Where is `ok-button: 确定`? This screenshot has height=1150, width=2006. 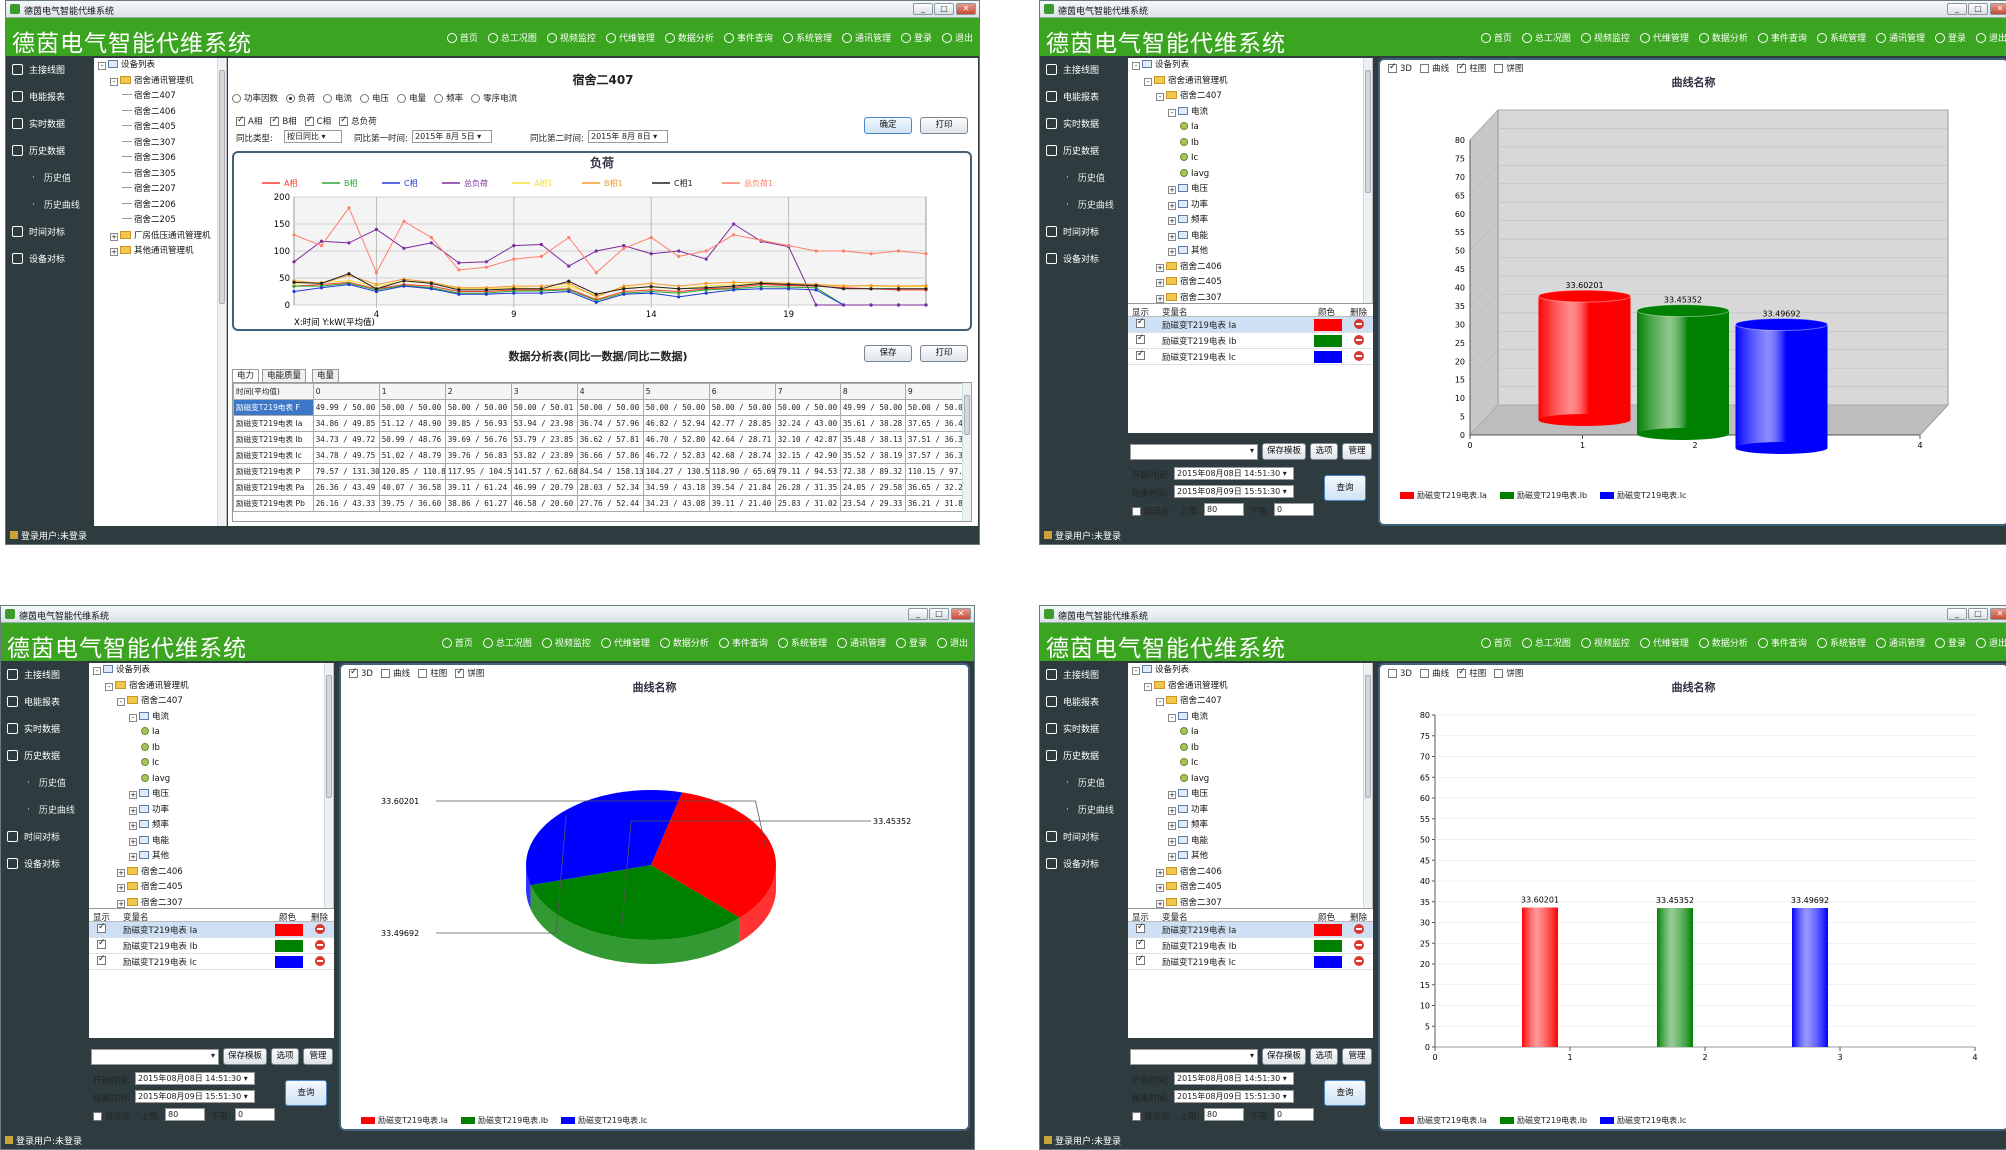 ok-button: 确定 is located at coordinates (888, 125).